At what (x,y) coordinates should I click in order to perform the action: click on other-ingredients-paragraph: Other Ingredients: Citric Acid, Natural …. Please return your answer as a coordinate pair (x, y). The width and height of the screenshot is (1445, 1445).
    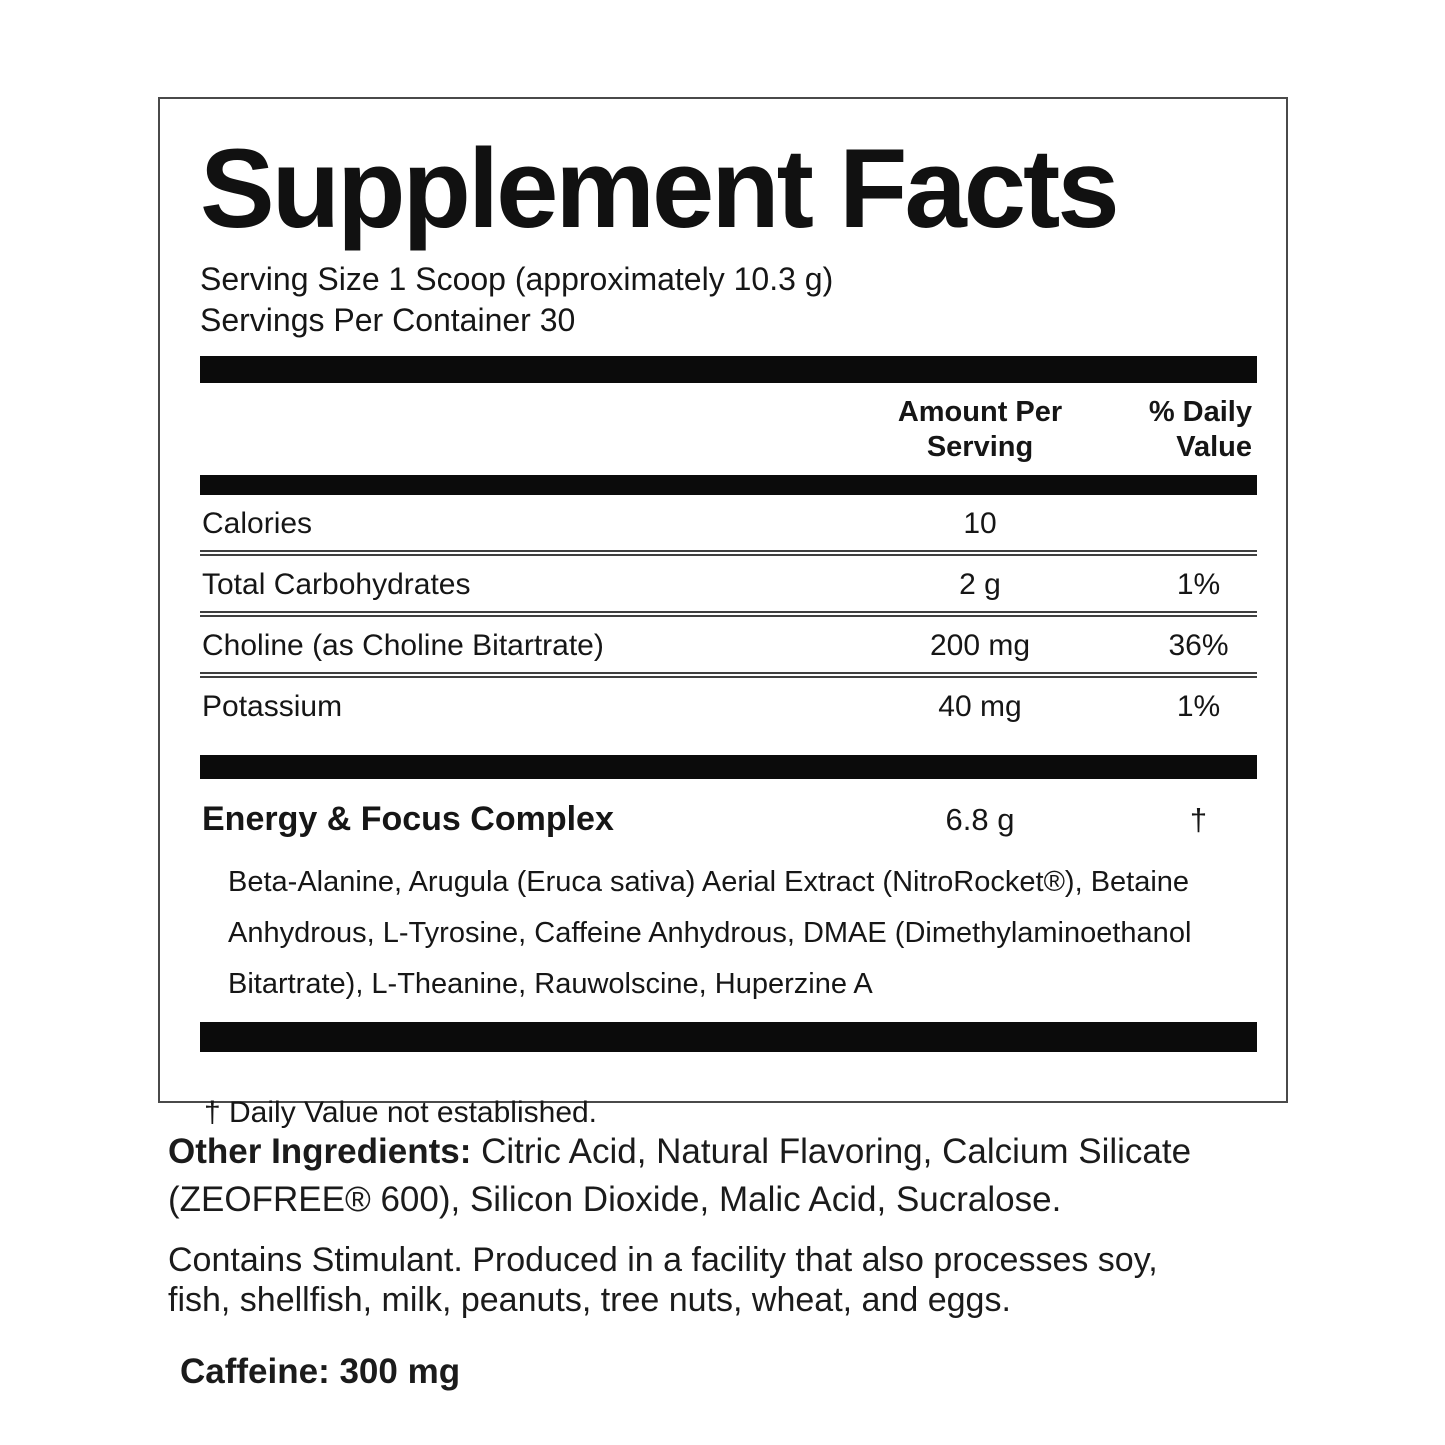
    Looking at the image, I should click on (728, 1176).